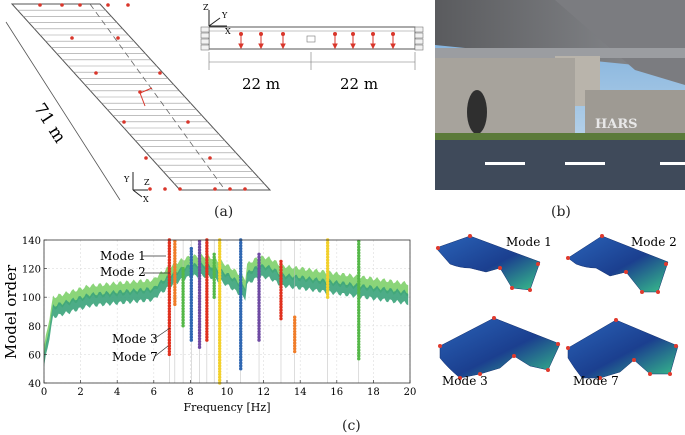  Describe the element at coordinates (137, 193) in the screenshot. I see `axis-x` at that location.